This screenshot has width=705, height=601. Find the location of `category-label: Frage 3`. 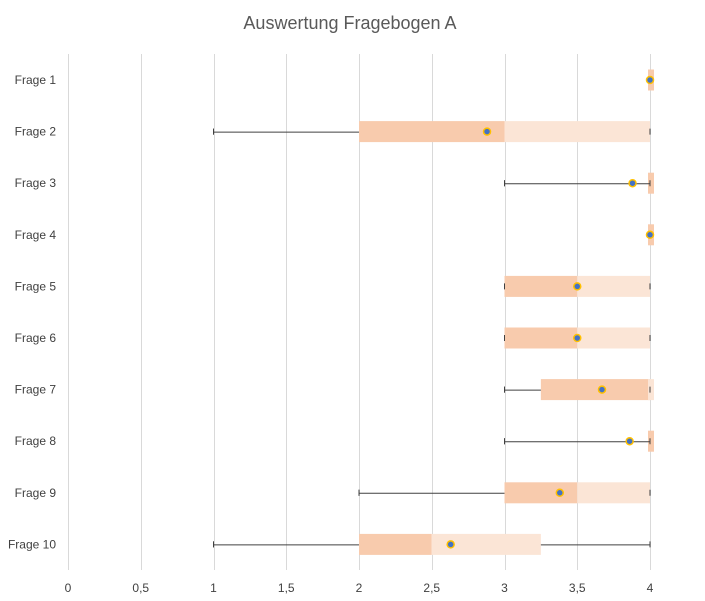

category-label: Frage 3 is located at coordinates (36, 183).